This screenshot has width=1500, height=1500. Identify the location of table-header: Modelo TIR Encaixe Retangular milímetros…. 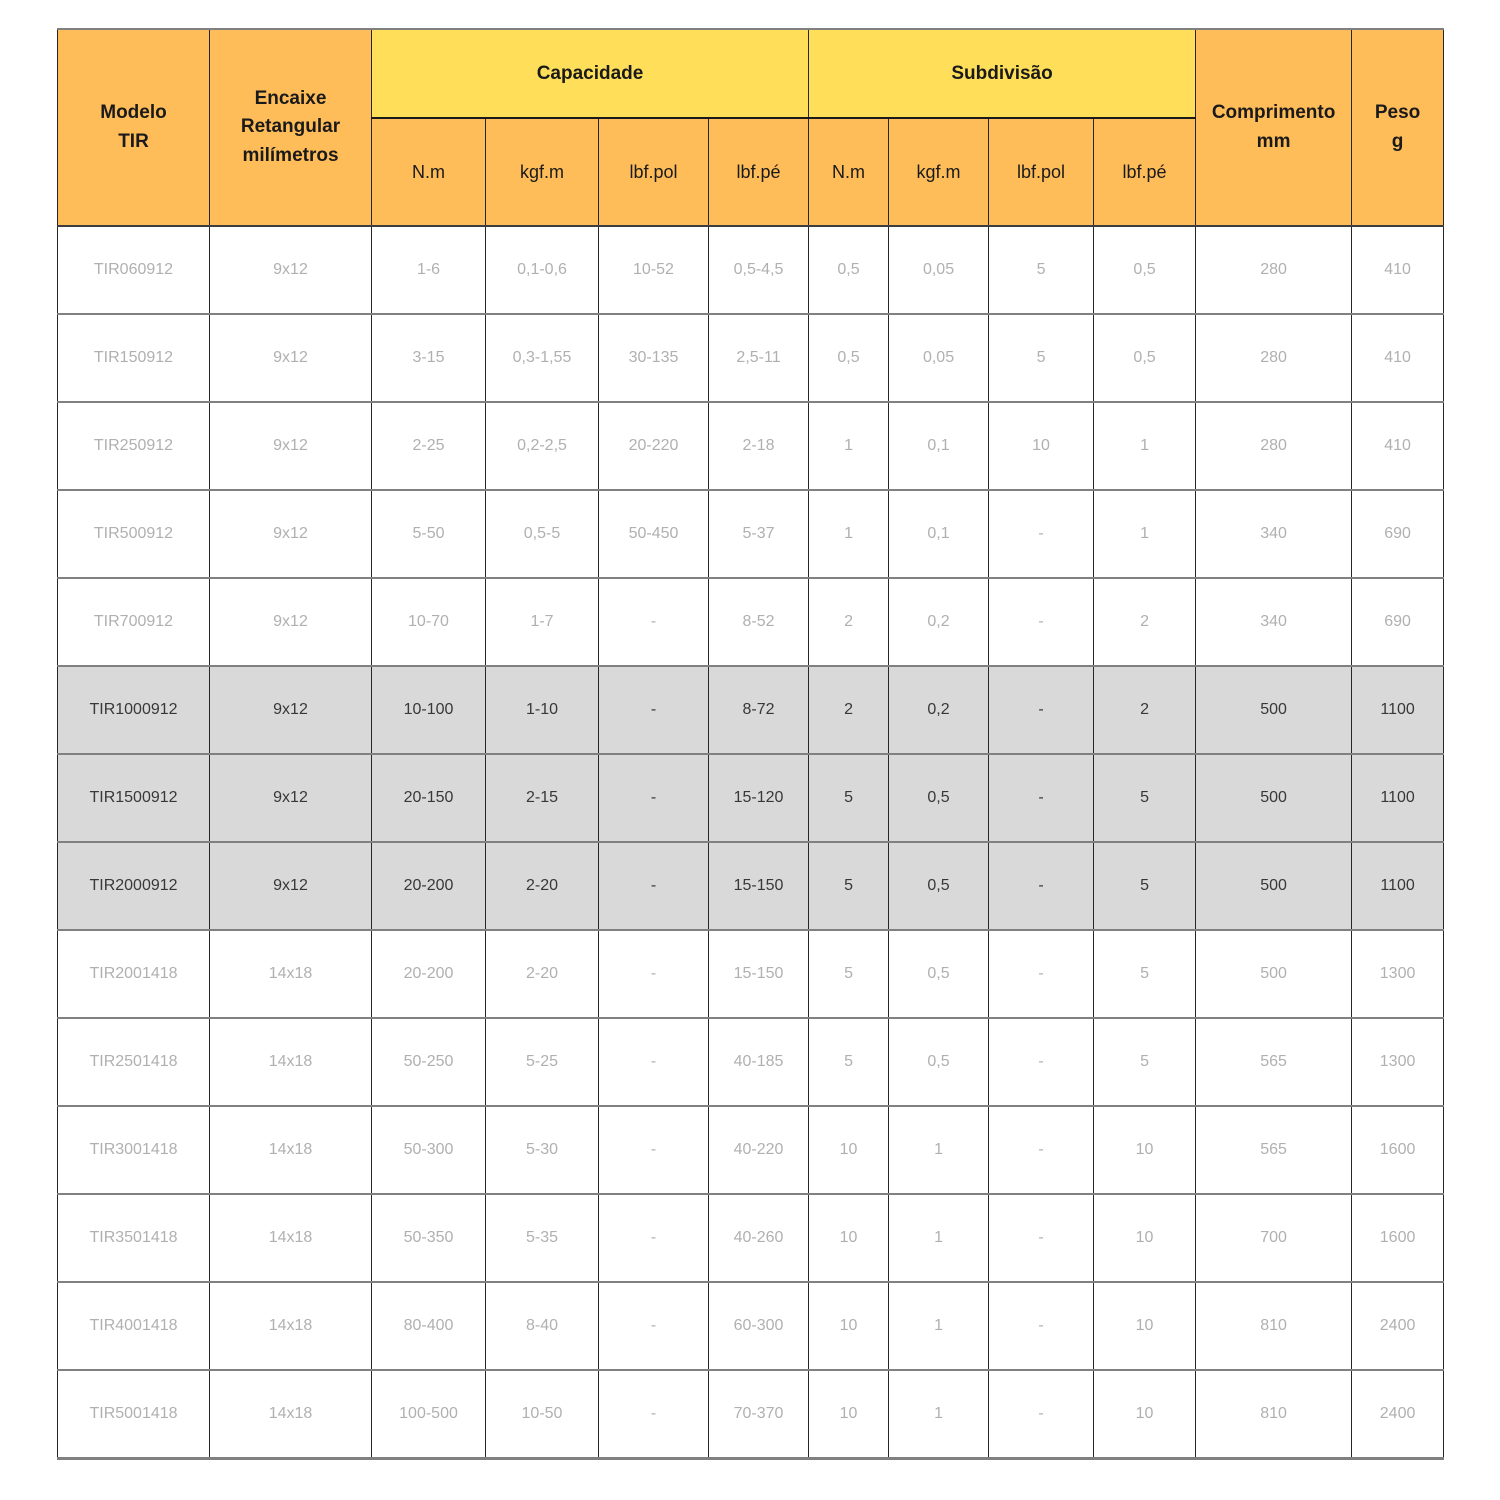
(751, 127).